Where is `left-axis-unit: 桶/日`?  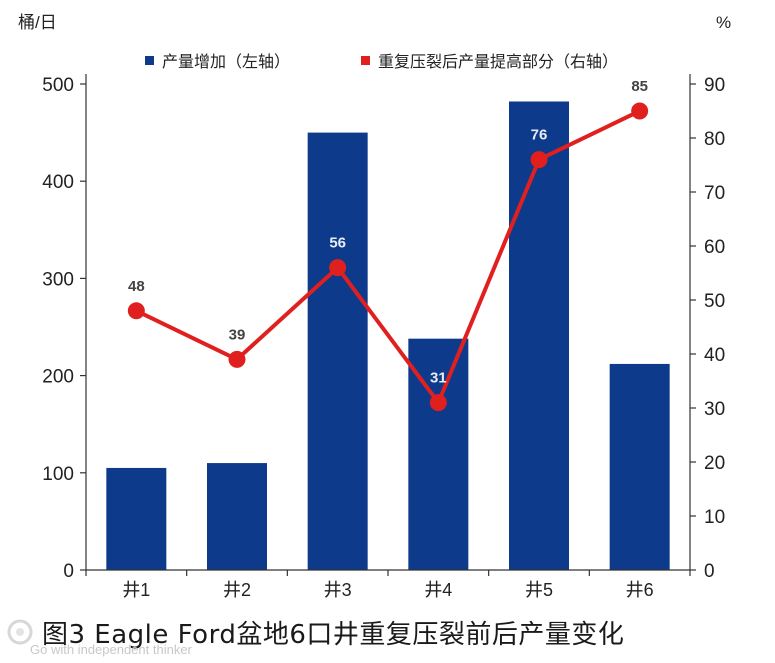
left-axis-unit: 桶/日 is located at coordinates (37, 22).